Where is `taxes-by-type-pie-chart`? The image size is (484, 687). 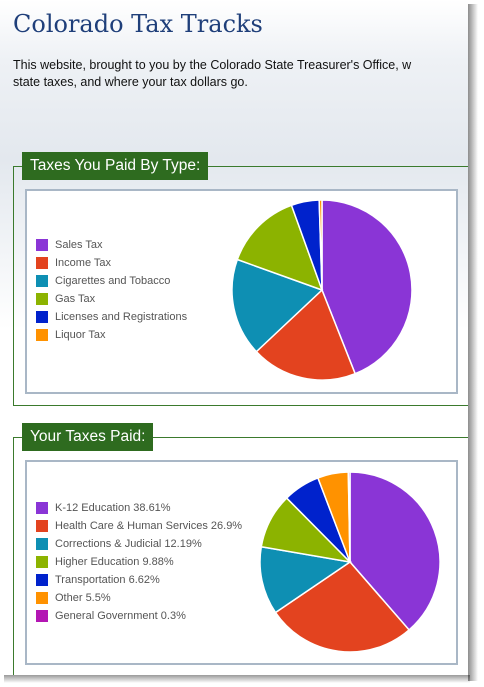
taxes-by-type-pie-chart is located at coordinates (322, 290).